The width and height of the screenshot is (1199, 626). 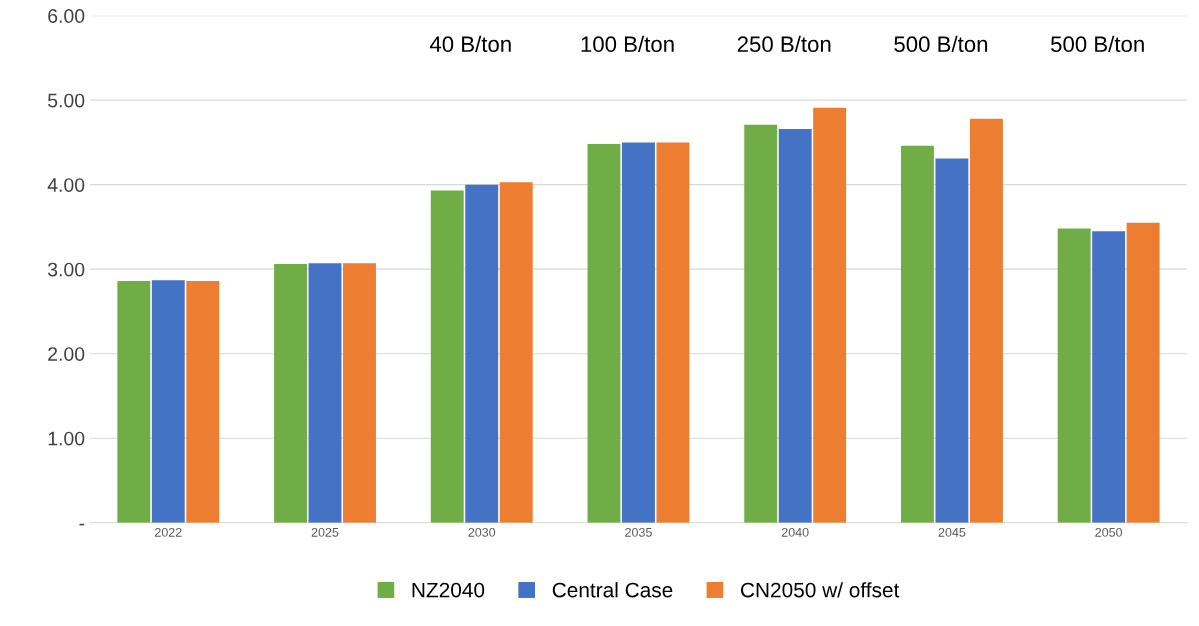 What do you see at coordinates (482, 532) in the screenshot?
I see `x-tick-label: 2030` at bounding box center [482, 532].